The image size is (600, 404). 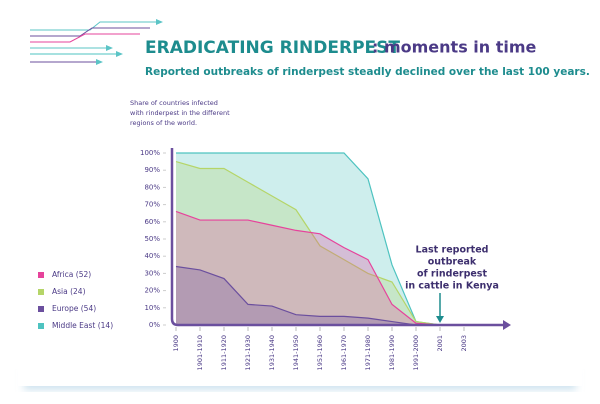 I want to click on annotation: of rinderpest, so click(x=452, y=274).